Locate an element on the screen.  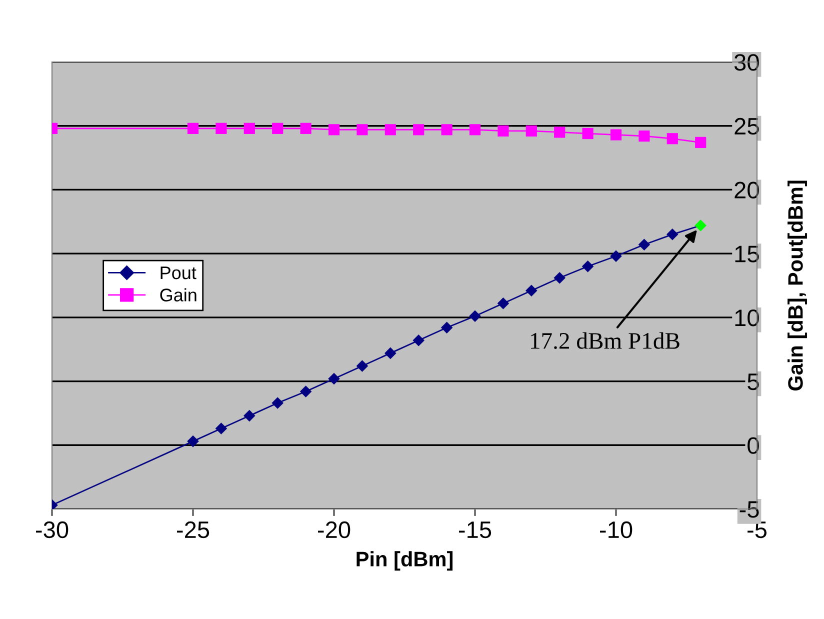
x-tick-label: -20 is located at coordinates (334, 529).